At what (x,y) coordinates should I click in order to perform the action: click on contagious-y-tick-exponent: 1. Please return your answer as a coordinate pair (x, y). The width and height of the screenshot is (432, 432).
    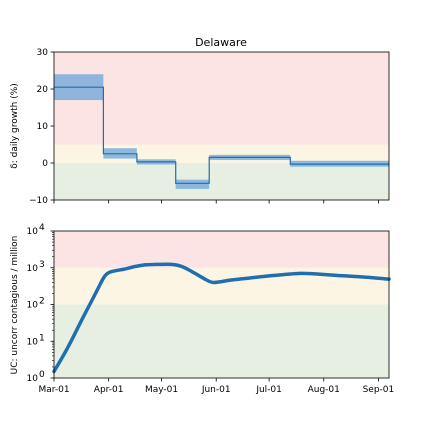
    Looking at the image, I should click on (42, 338).